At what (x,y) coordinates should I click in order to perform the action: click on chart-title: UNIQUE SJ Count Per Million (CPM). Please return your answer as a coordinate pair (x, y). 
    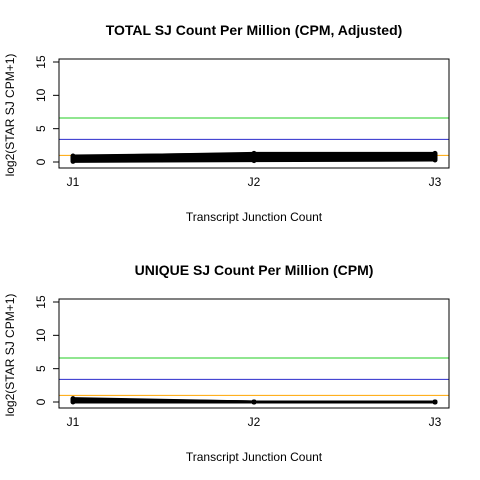
    Looking at the image, I should click on (254, 270).